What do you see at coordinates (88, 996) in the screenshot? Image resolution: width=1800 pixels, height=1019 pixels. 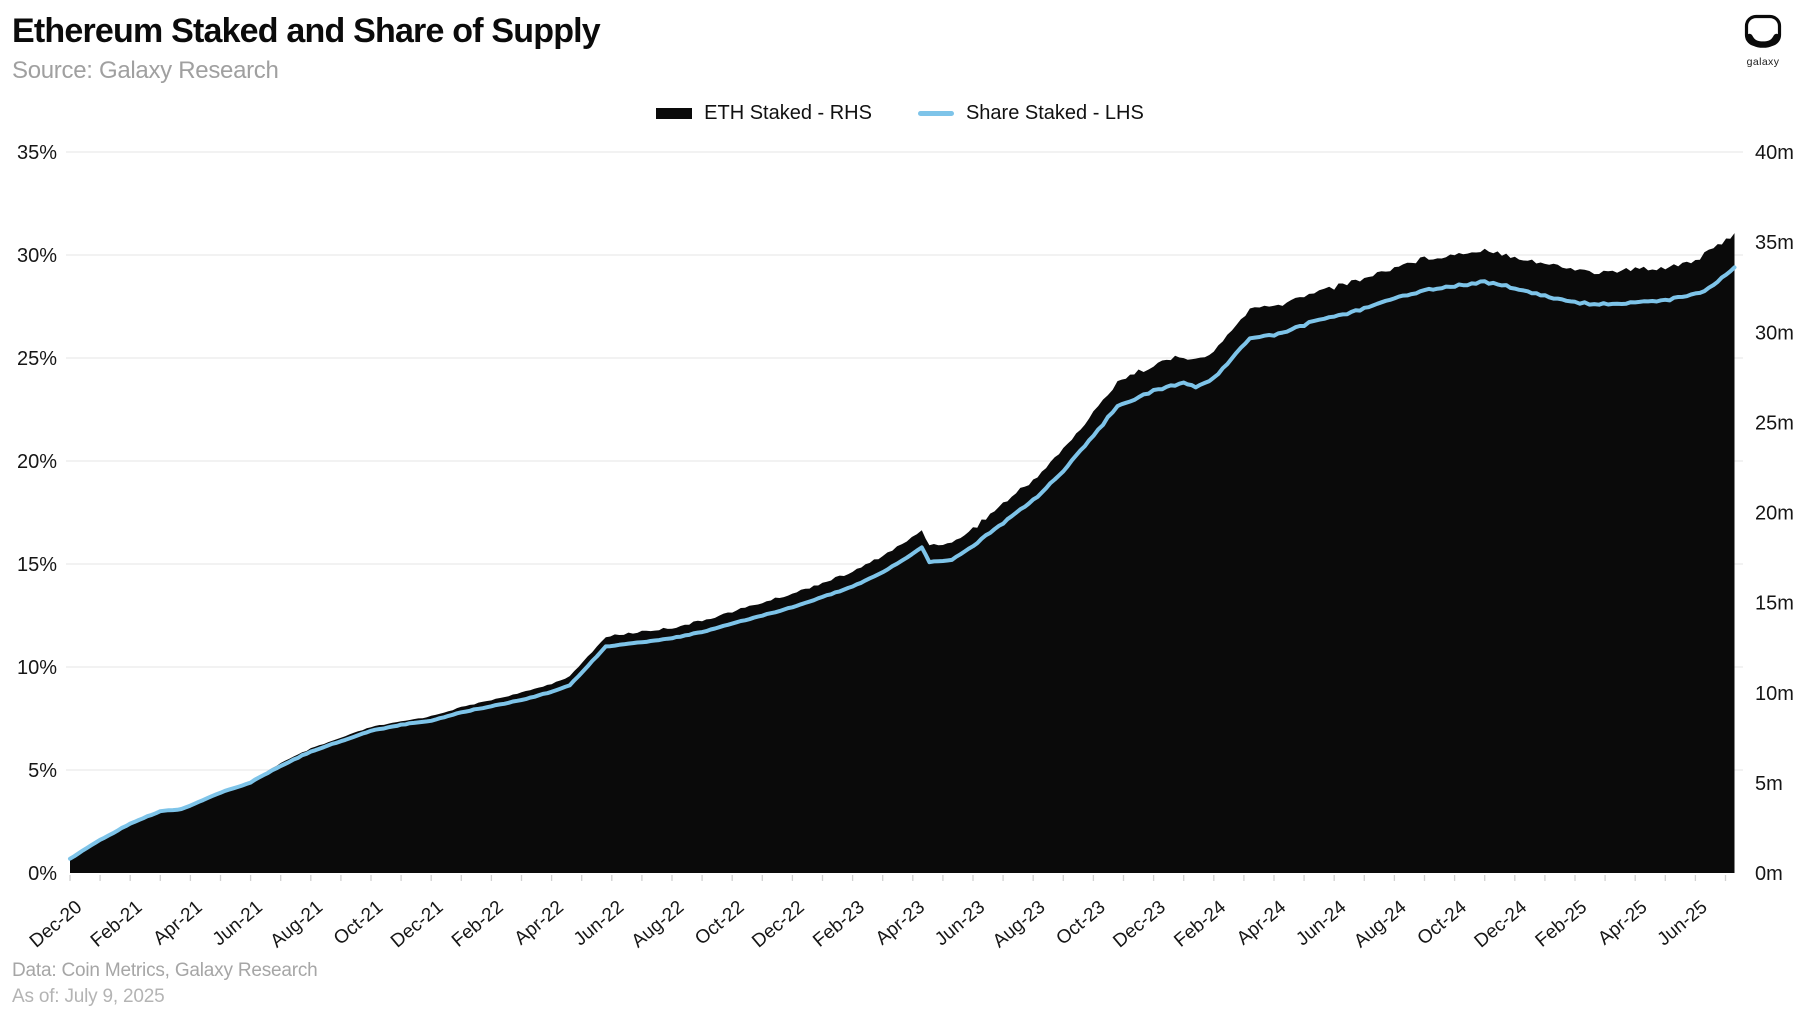 I see `as-of-date: As of: July 9, 2025` at bounding box center [88, 996].